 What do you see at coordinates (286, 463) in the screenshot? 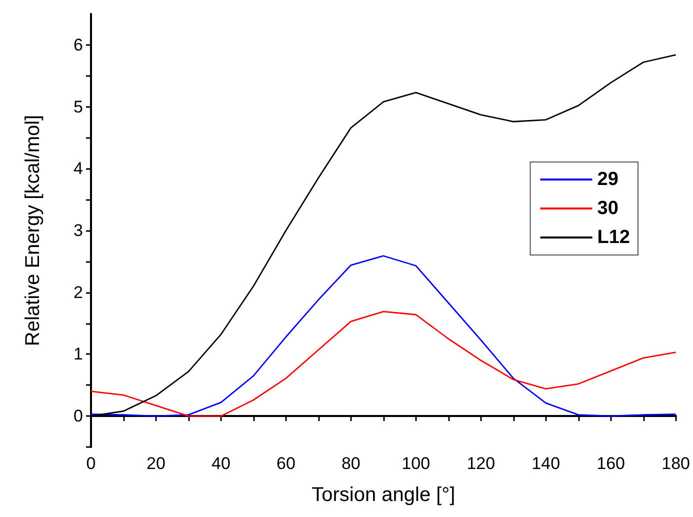
I see `x-tick-label: 60` at bounding box center [286, 463].